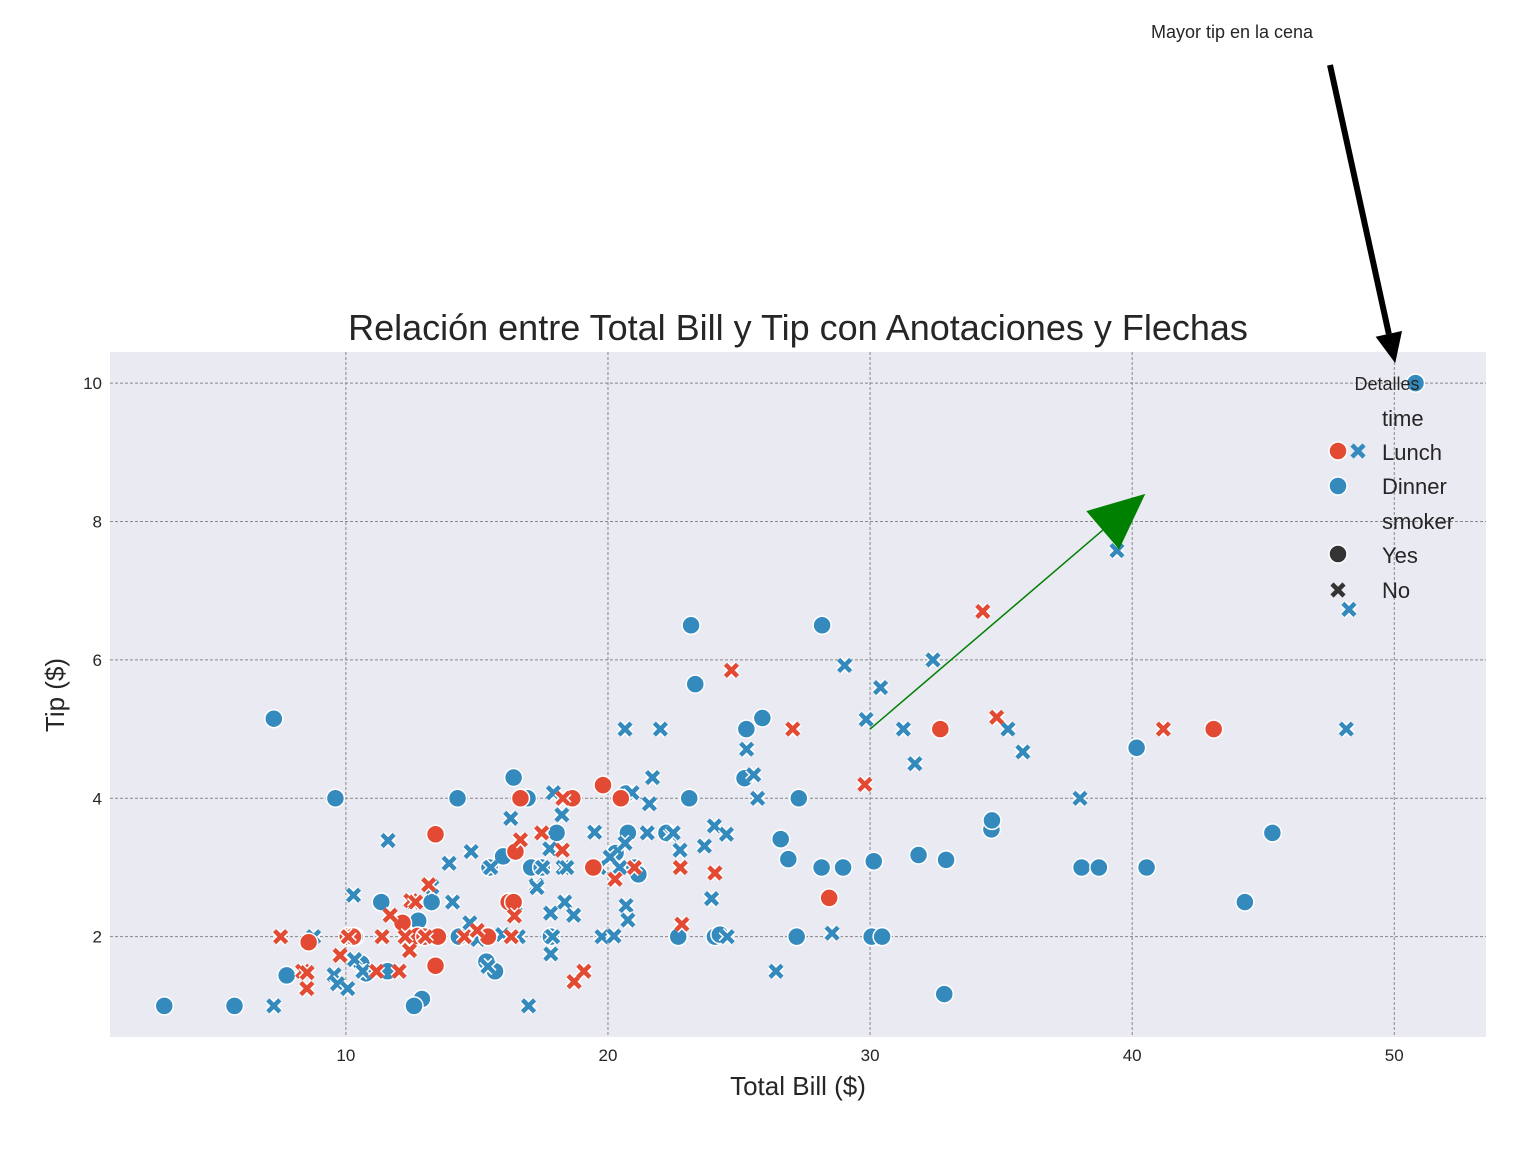 This screenshot has height=1149, width=1524. What do you see at coordinates (1132, 1055) in the screenshot?
I see `x-tick-label: 40` at bounding box center [1132, 1055].